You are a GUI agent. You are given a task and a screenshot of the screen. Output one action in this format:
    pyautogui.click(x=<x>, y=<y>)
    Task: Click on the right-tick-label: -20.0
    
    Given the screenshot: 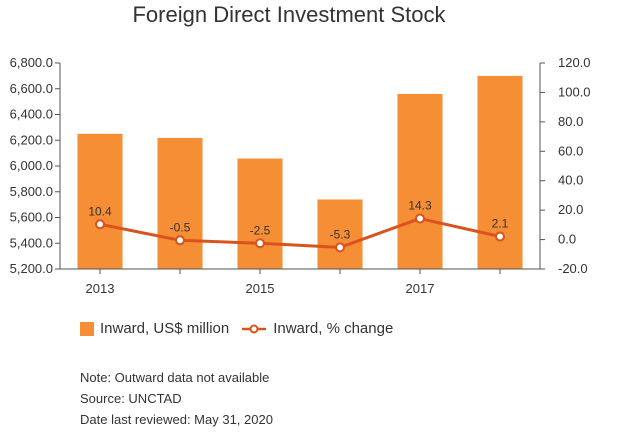 What is the action you would take?
    pyautogui.click(x=573, y=268)
    